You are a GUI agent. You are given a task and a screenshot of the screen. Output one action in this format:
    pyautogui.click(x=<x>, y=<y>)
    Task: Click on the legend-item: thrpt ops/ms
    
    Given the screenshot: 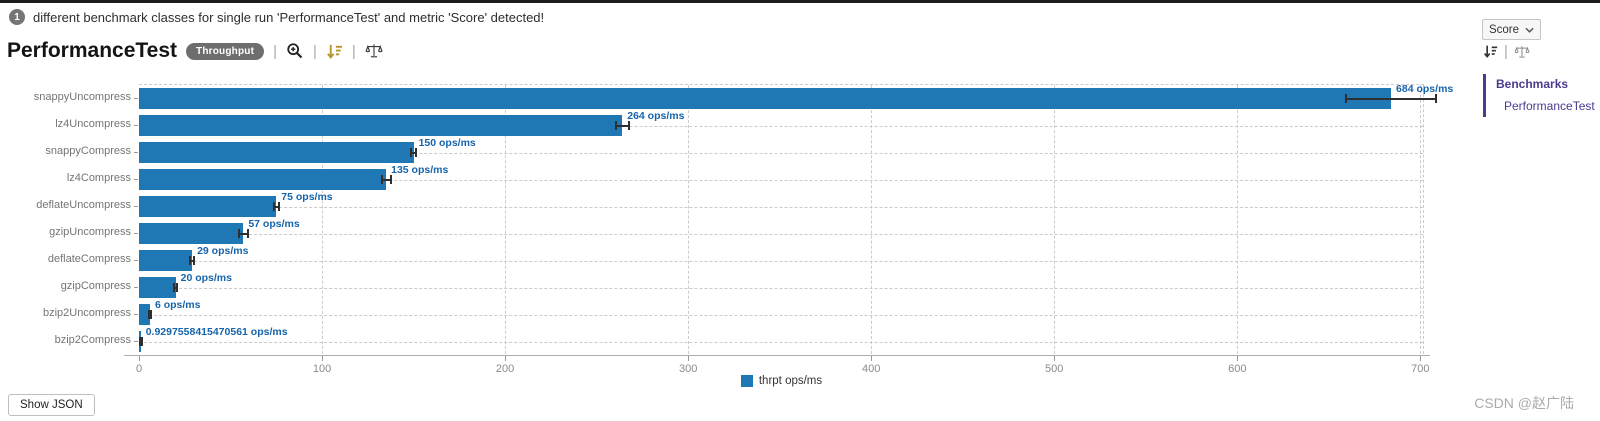 What is the action you would take?
    pyautogui.click(x=781, y=381)
    